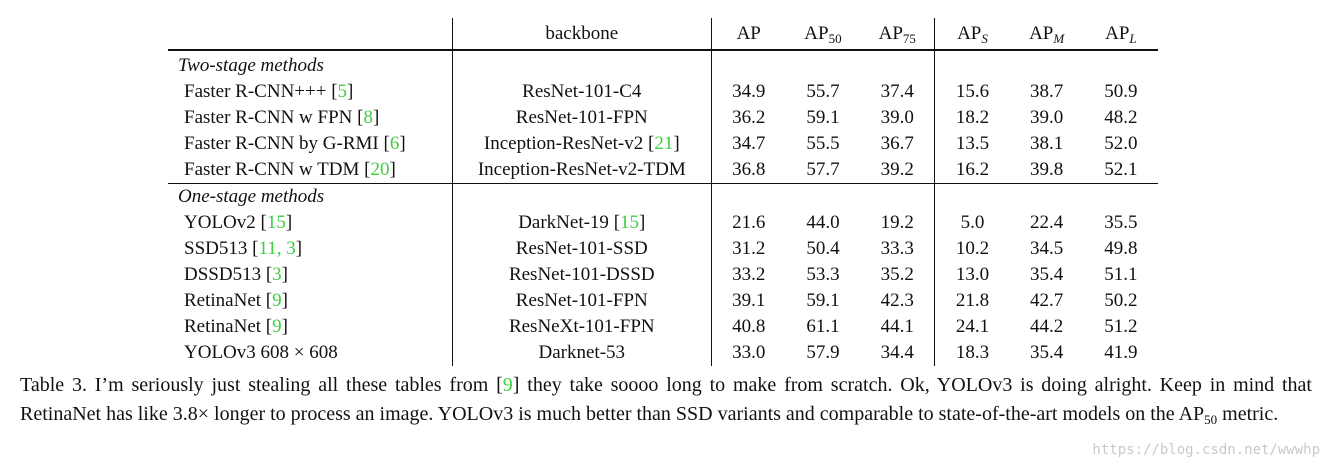 This screenshot has width=1332, height=468. Describe the element at coordinates (897, 143) in the screenshot. I see `ap75-value: 36.7` at that location.